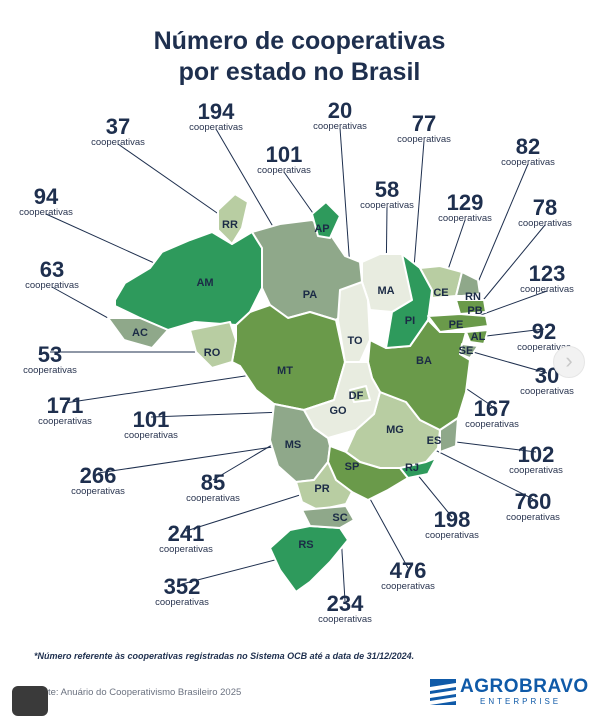  Describe the element at coordinates (345, 603) in the screenshot. I see `count-sc: 234` at that location.